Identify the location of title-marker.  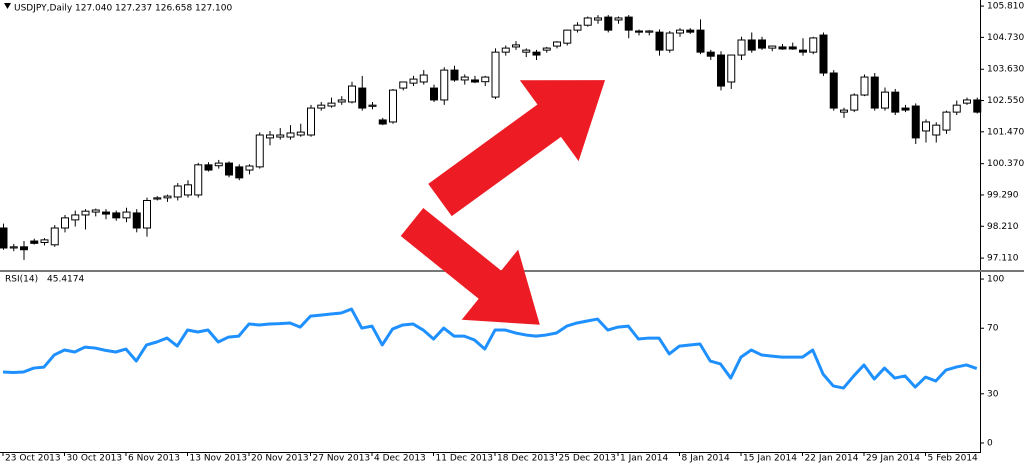
(7, 6).